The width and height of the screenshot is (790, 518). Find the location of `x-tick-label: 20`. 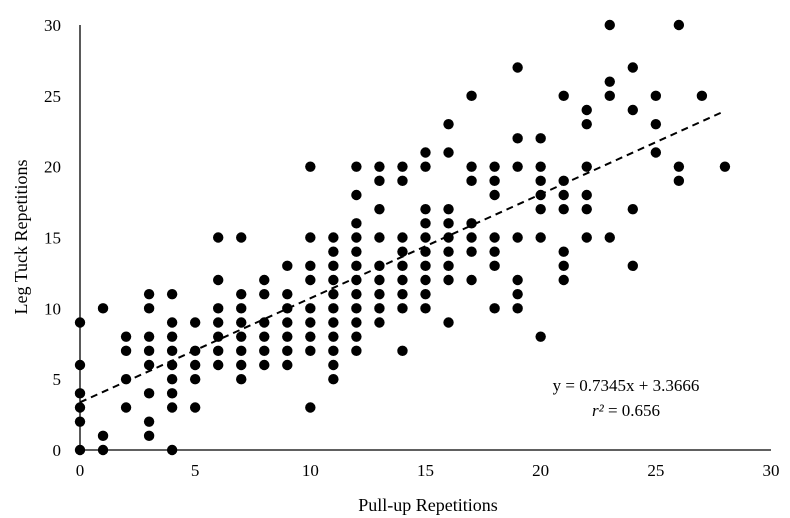

x-tick-label: 20 is located at coordinates (540, 470).